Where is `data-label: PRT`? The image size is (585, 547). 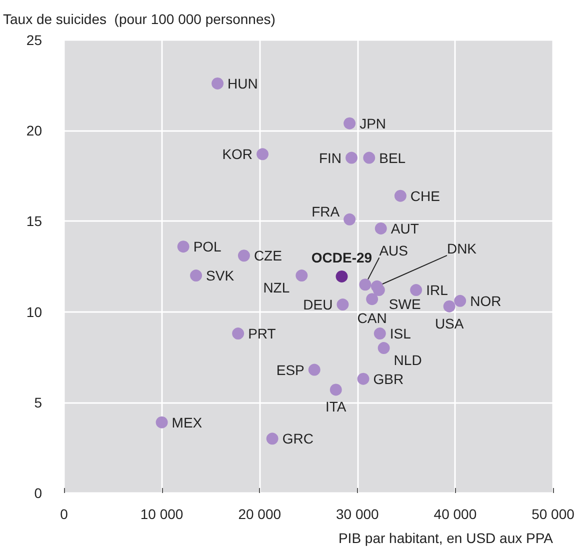
data-label: PRT is located at coordinates (262, 334).